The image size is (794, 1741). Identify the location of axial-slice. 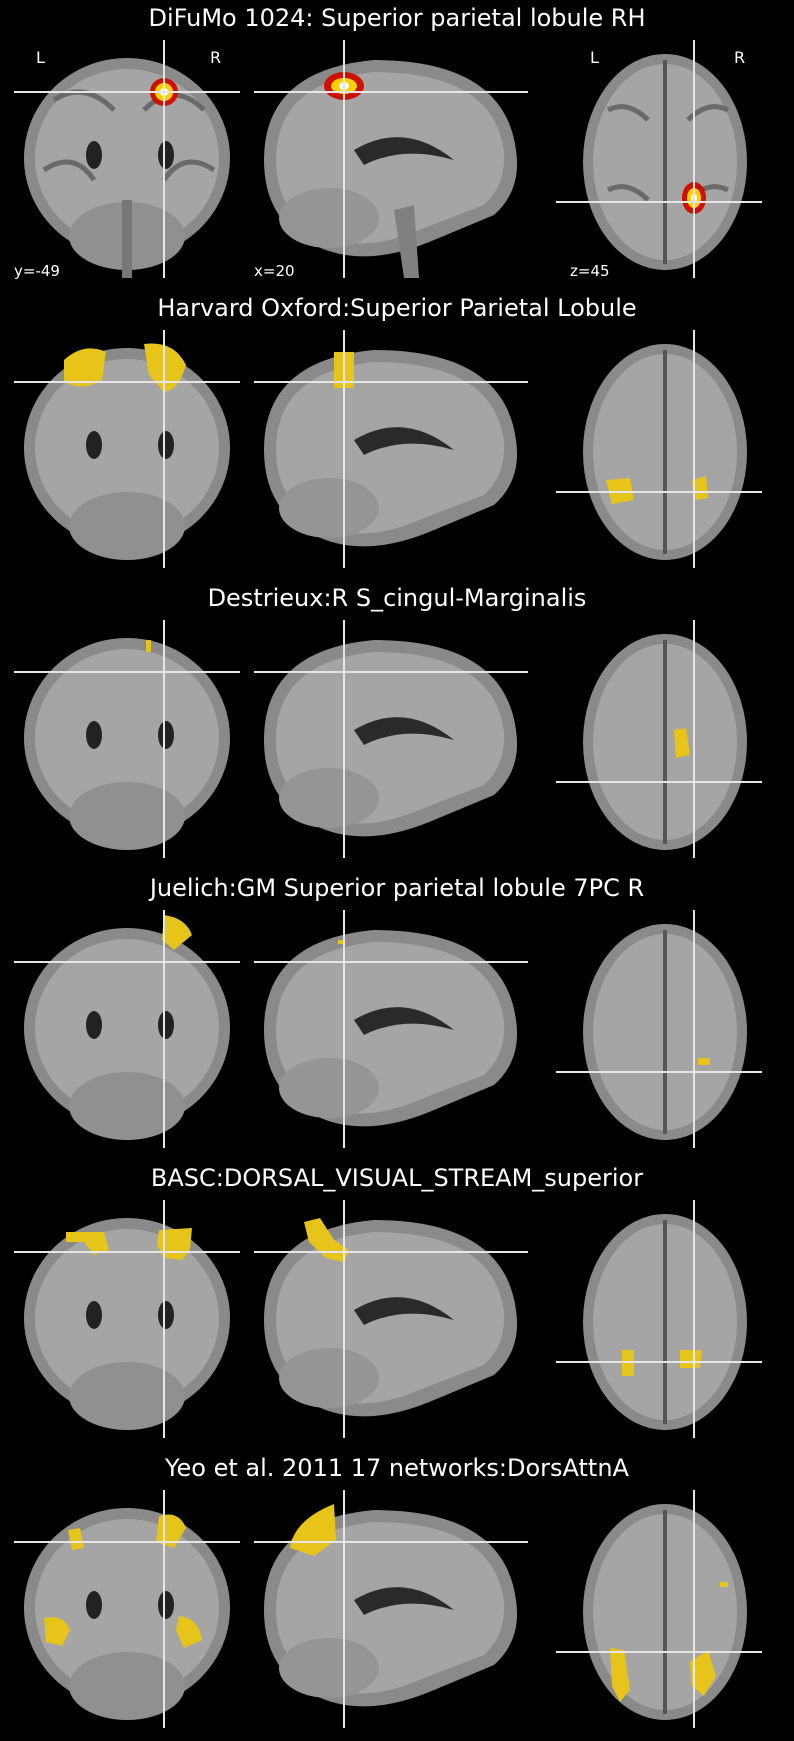
(665, 159).